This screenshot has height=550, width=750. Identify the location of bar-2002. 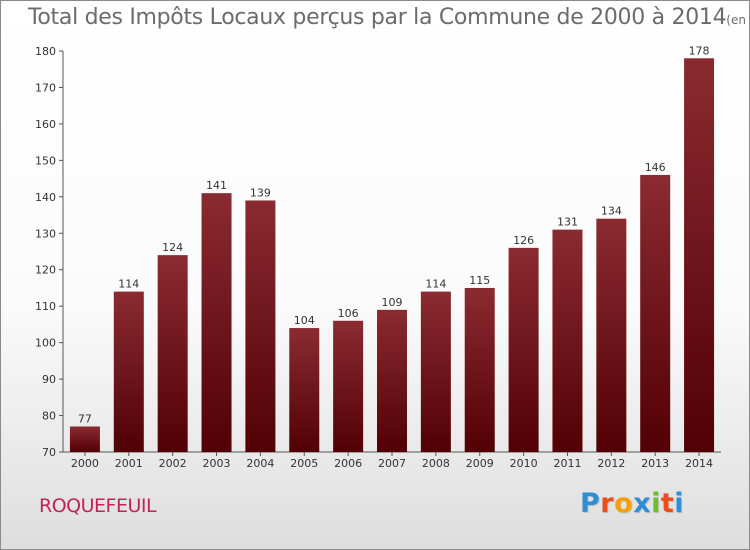
(172, 353).